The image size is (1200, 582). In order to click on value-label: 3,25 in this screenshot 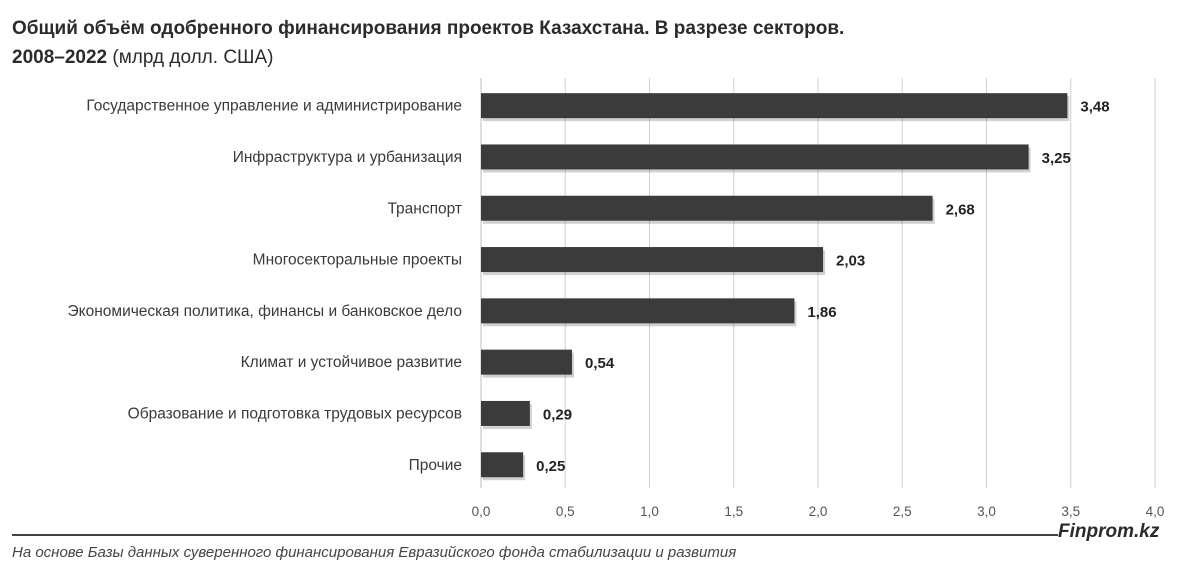, I will do `click(1056, 158)`.